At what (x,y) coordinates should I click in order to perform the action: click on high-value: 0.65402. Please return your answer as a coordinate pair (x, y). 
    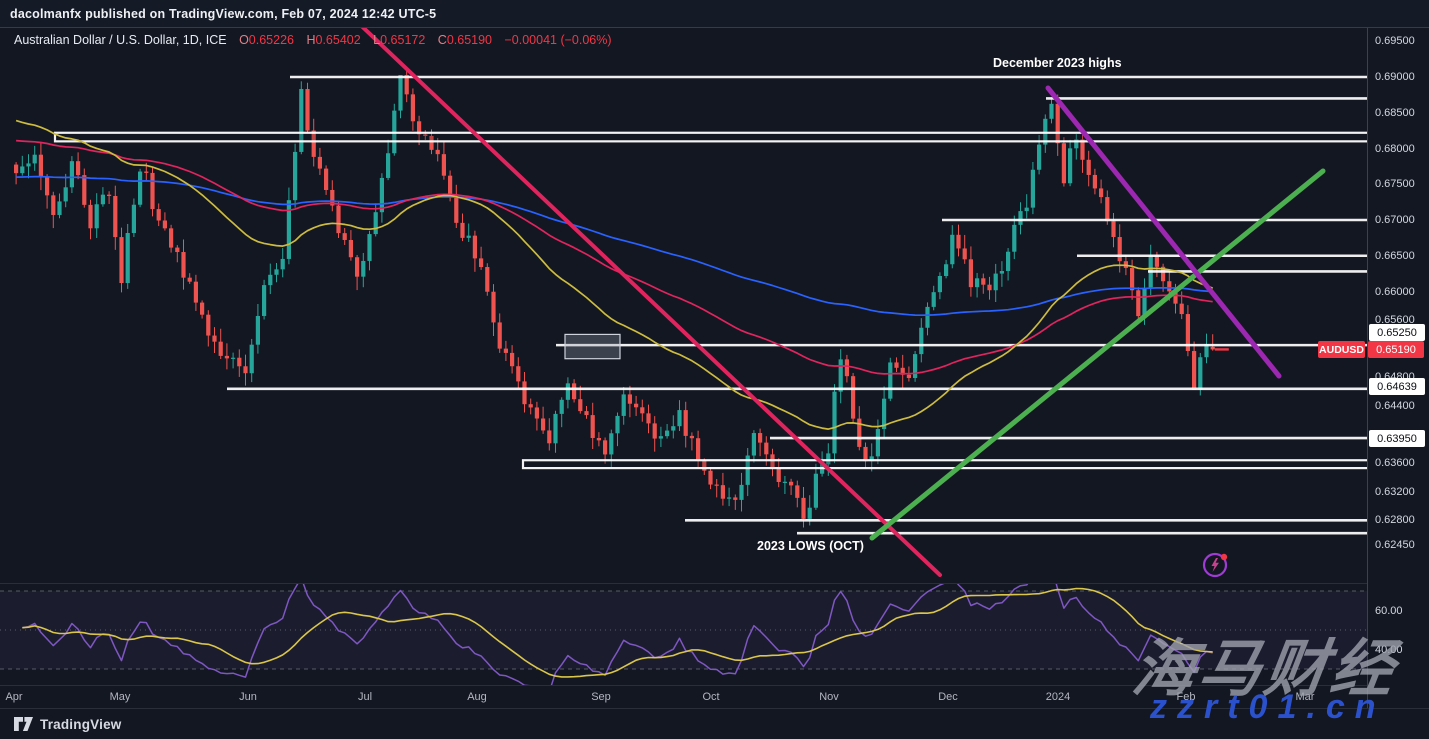
    Looking at the image, I should click on (338, 40).